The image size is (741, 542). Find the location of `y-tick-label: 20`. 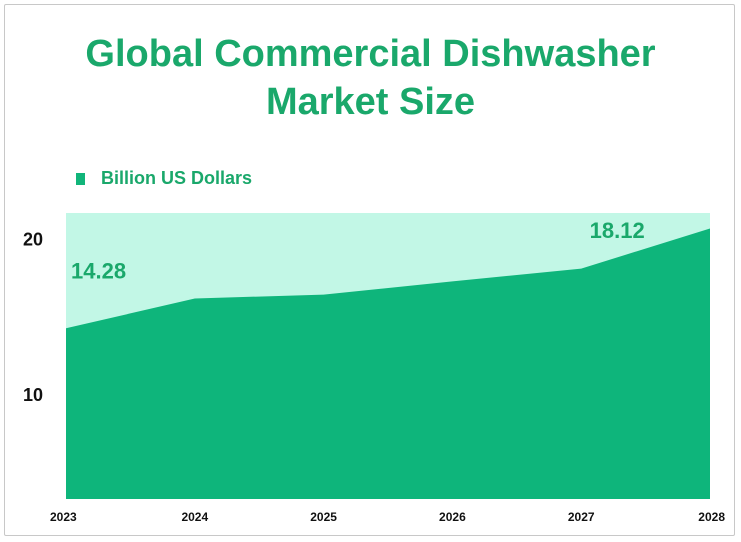

y-tick-label: 20 is located at coordinates (33, 239).